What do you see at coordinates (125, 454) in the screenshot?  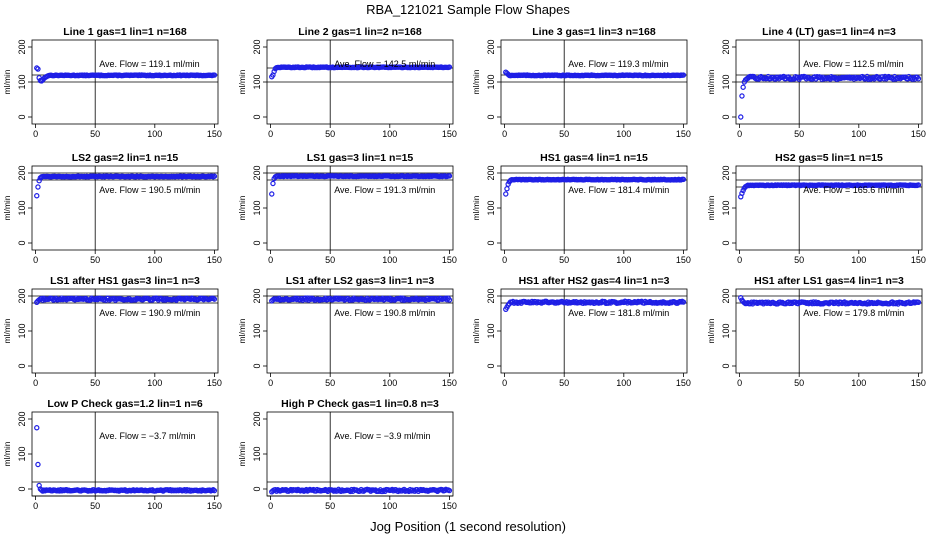 I see `plot-frame` at bounding box center [125, 454].